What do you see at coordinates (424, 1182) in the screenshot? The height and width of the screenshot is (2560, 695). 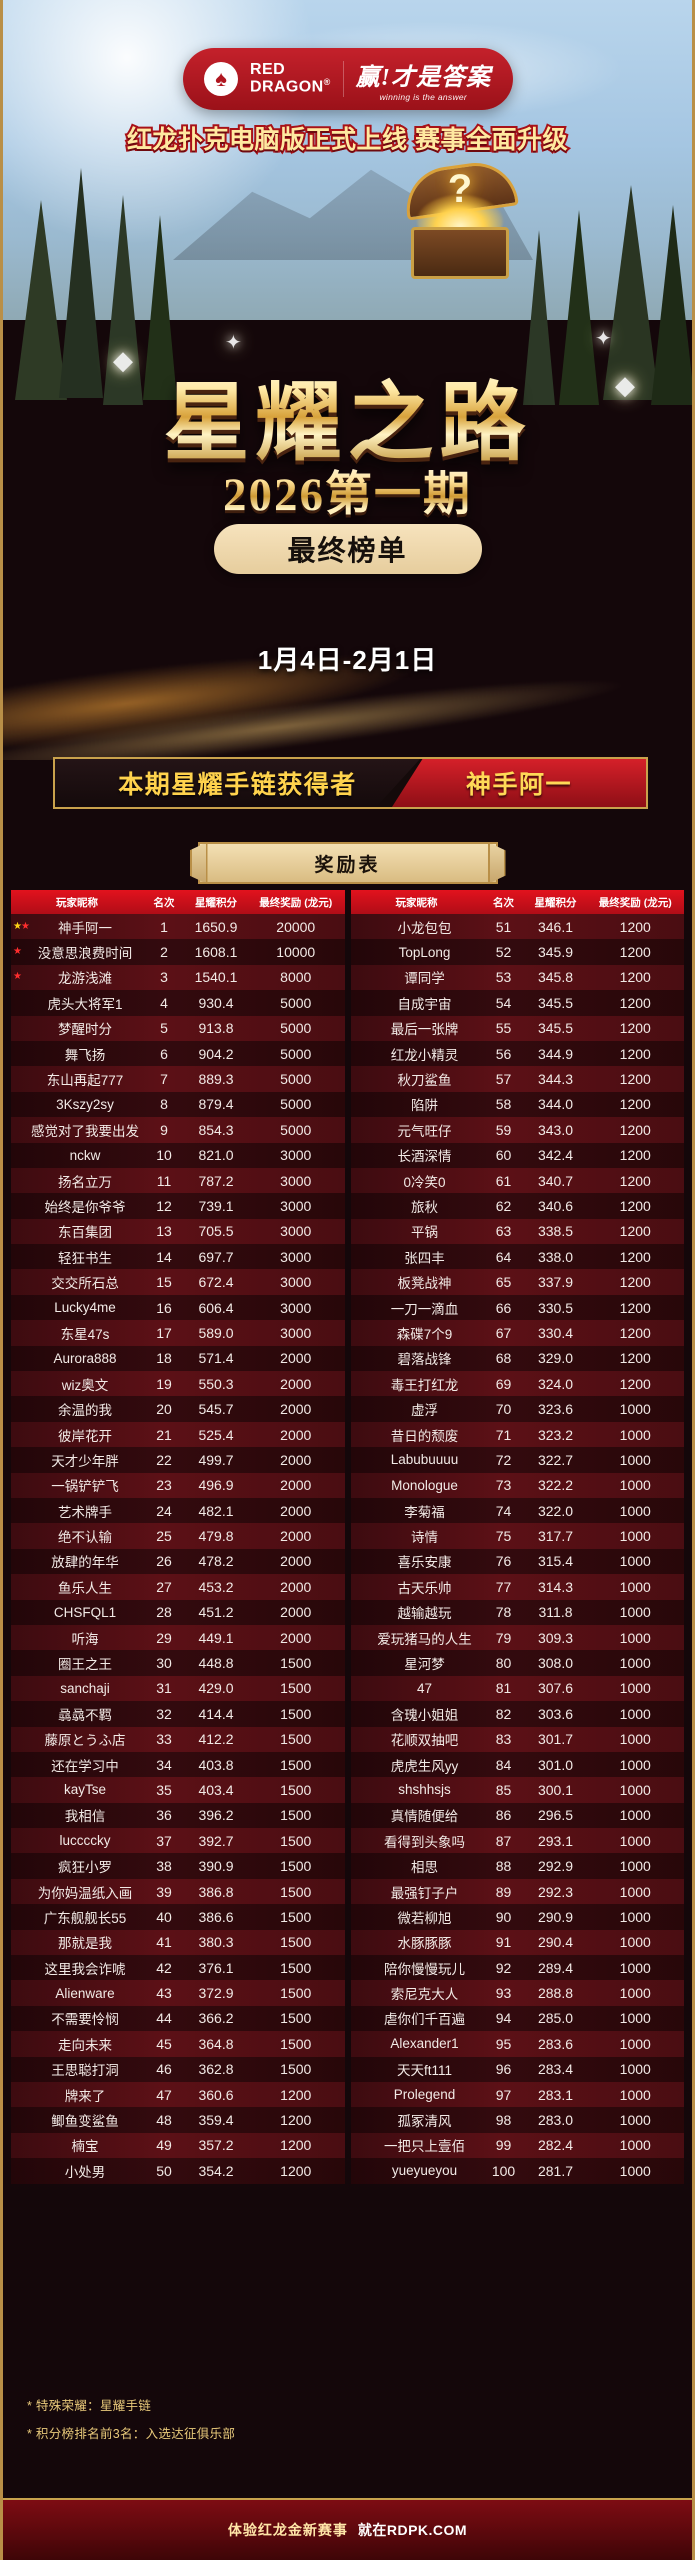 I see `cell-player-name: 0冷笑0` at bounding box center [424, 1182].